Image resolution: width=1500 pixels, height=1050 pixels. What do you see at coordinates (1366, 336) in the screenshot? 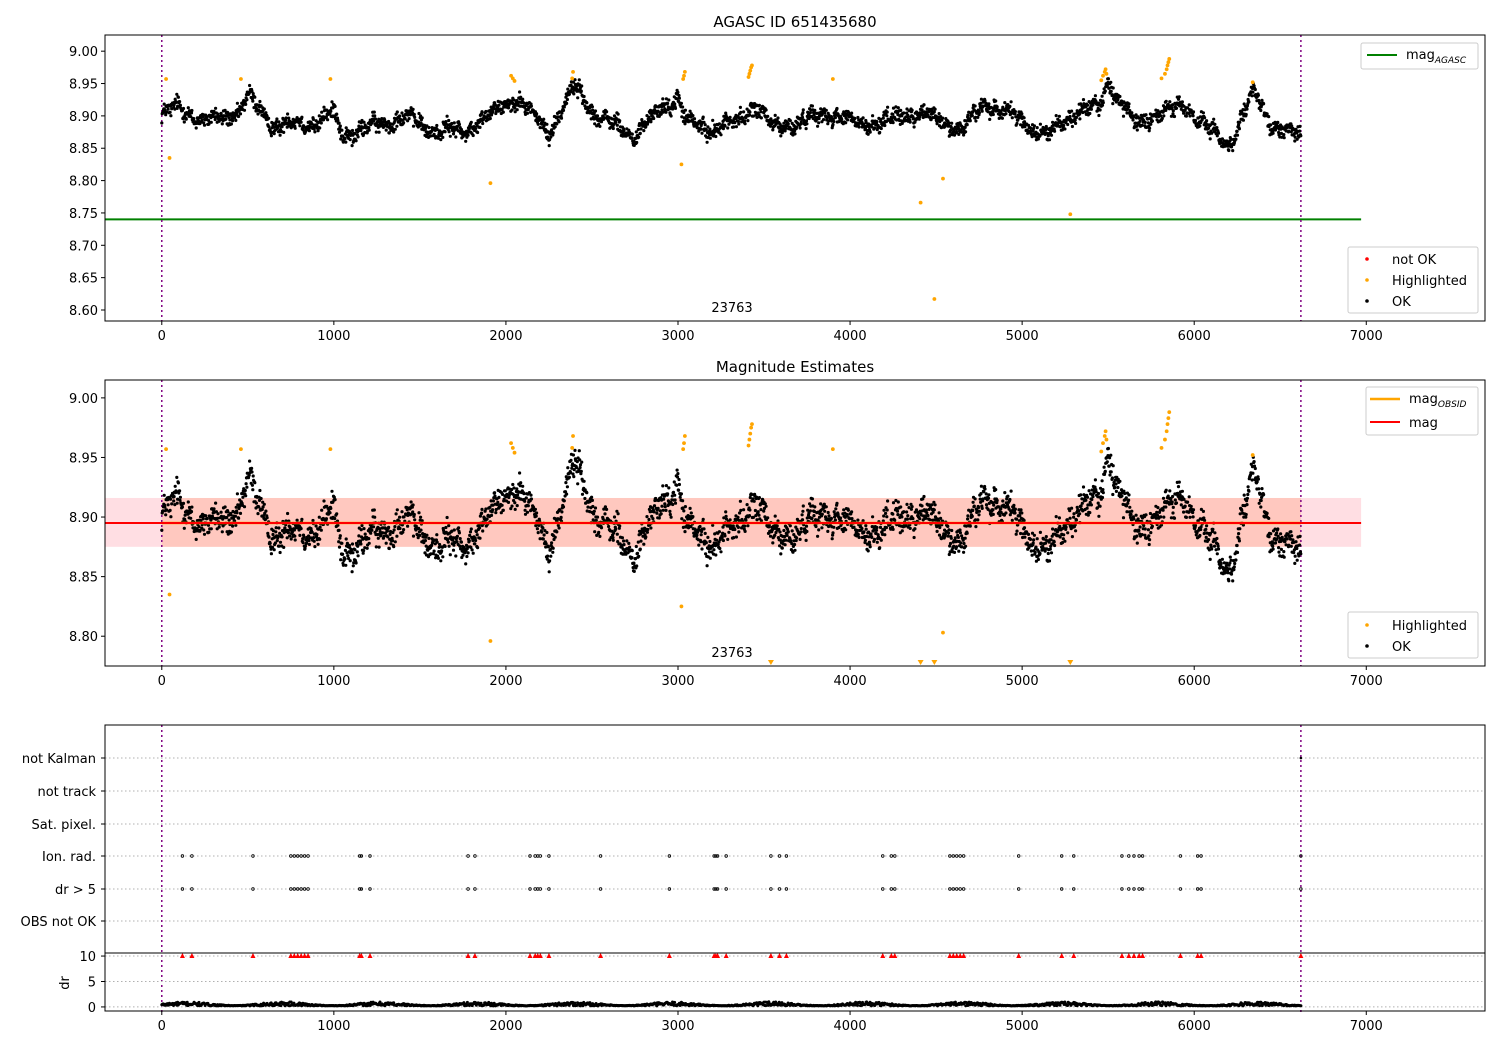
I see `x-tick-label: 7000` at bounding box center [1366, 336].